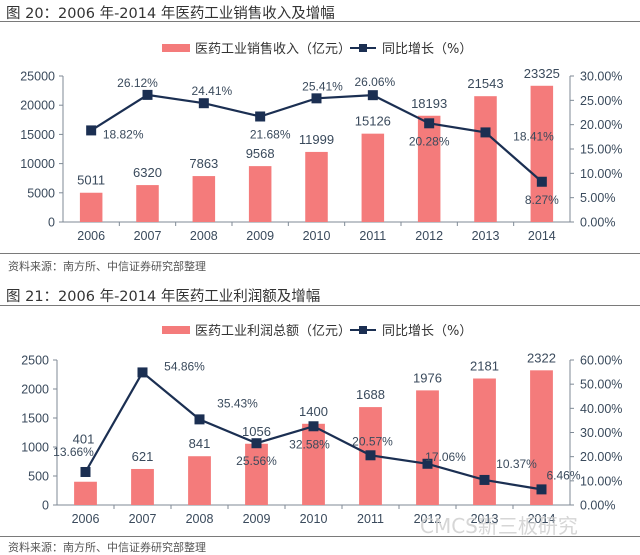 This screenshot has width=640, height=555. What do you see at coordinates (137, 83) in the screenshot?
I see `growth-value-label: 26.12%` at bounding box center [137, 83].